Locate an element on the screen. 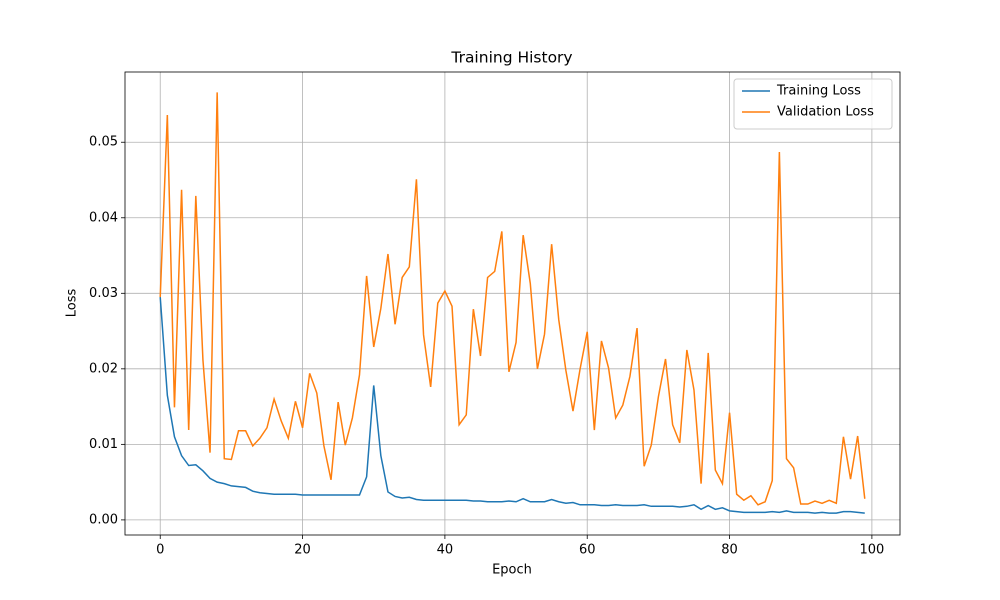 Image resolution: width=1000 pixels, height=600 pixels. x-tick-label: 60 is located at coordinates (587, 550).